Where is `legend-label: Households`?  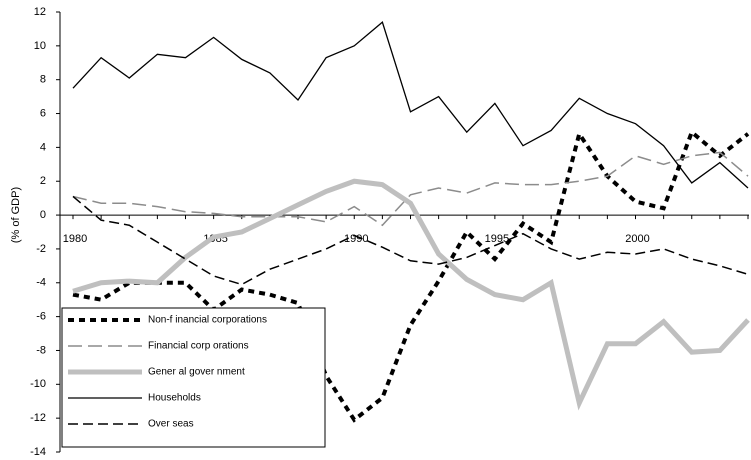
legend-label: Households is located at coordinates (174, 398).